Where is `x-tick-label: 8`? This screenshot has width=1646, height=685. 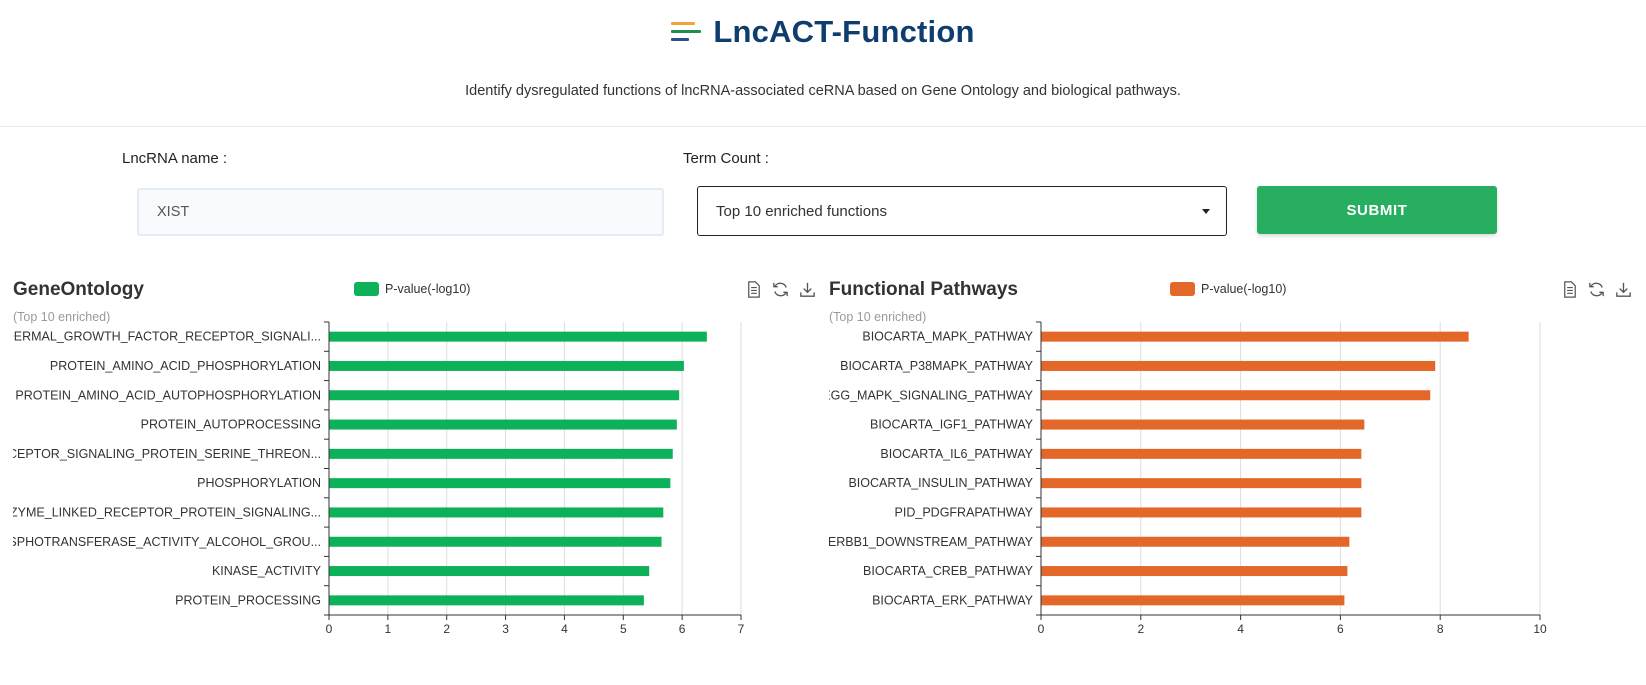 x-tick-label: 8 is located at coordinates (1440, 629).